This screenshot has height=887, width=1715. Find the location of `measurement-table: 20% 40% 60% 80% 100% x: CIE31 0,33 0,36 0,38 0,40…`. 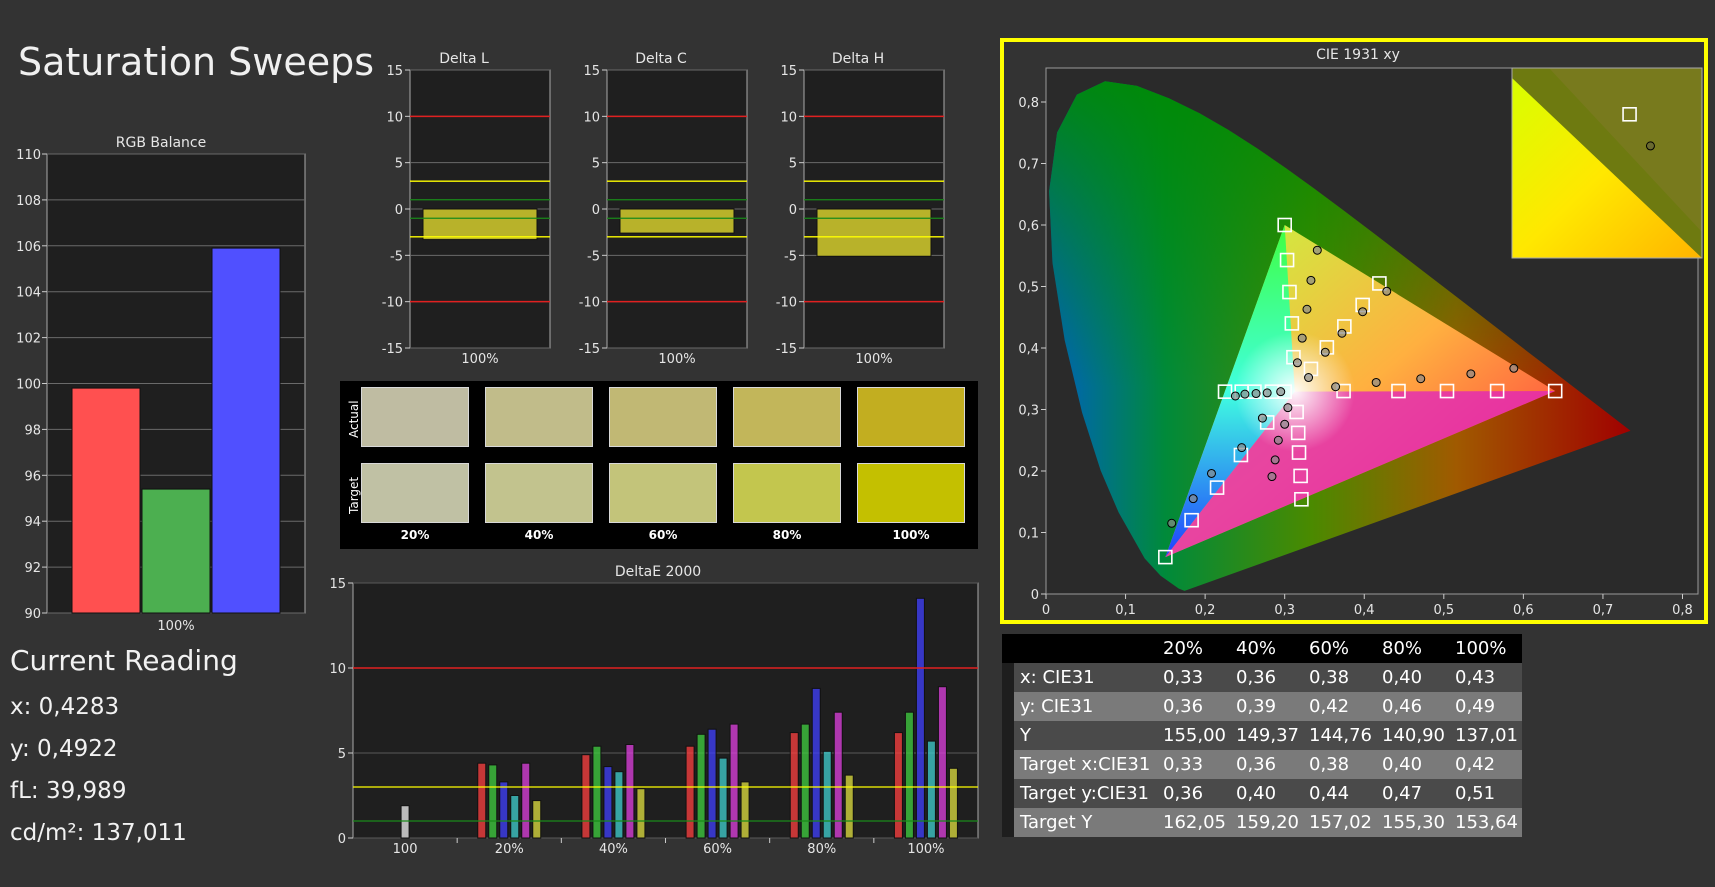

measurement-table: 20% 40% 60% 80% 100% x: CIE31 0,33 0,36 0,38 0,40… is located at coordinates (1262, 735).